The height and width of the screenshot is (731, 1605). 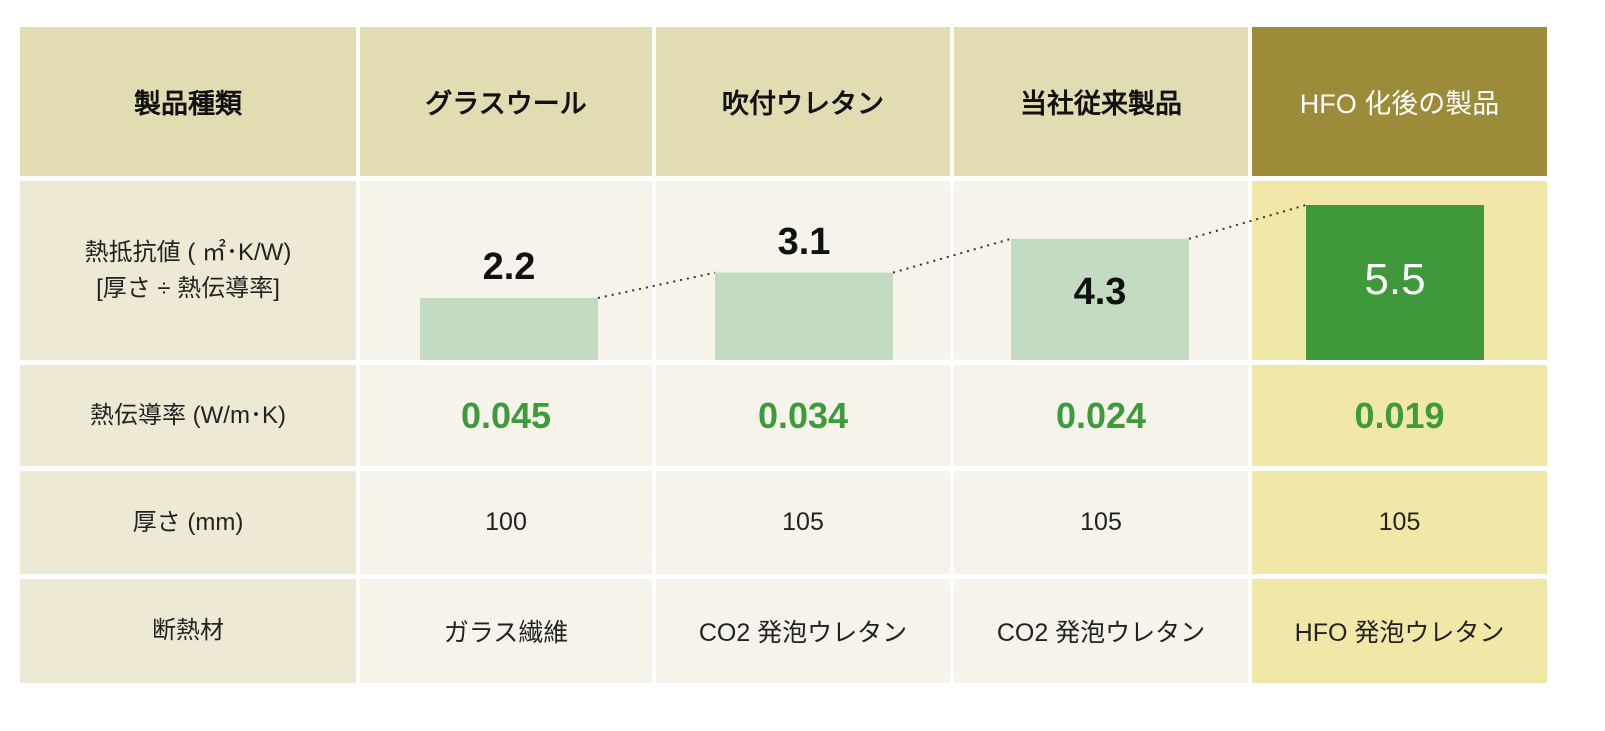 I want to click on material-value: HFO 発泡ウレタン, so click(x=1399, y=631).